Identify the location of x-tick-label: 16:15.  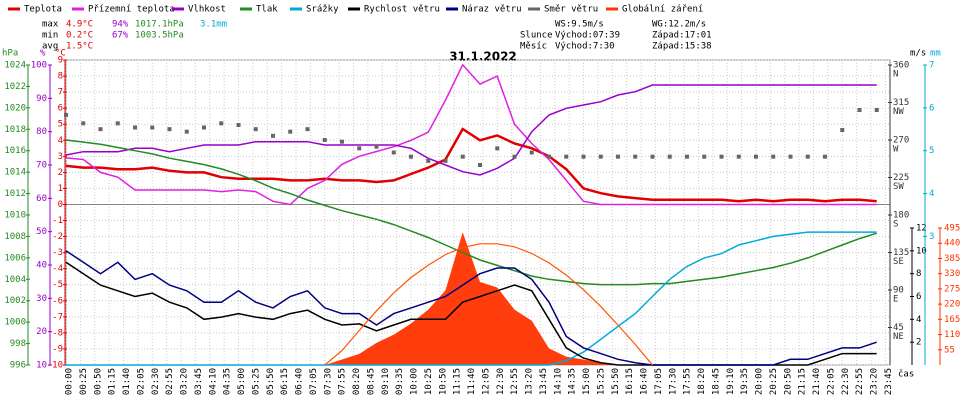
(630, 381).